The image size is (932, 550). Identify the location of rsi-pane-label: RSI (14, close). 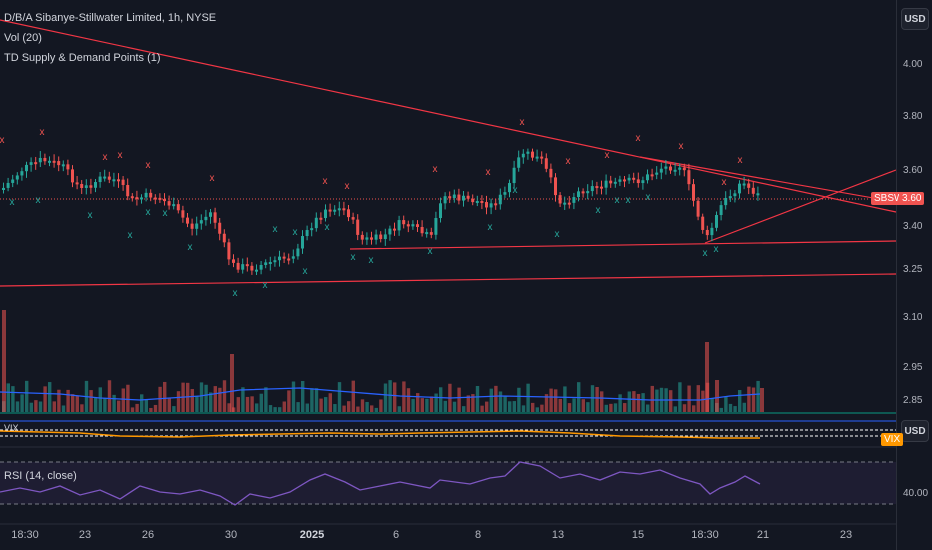
(40, 476).